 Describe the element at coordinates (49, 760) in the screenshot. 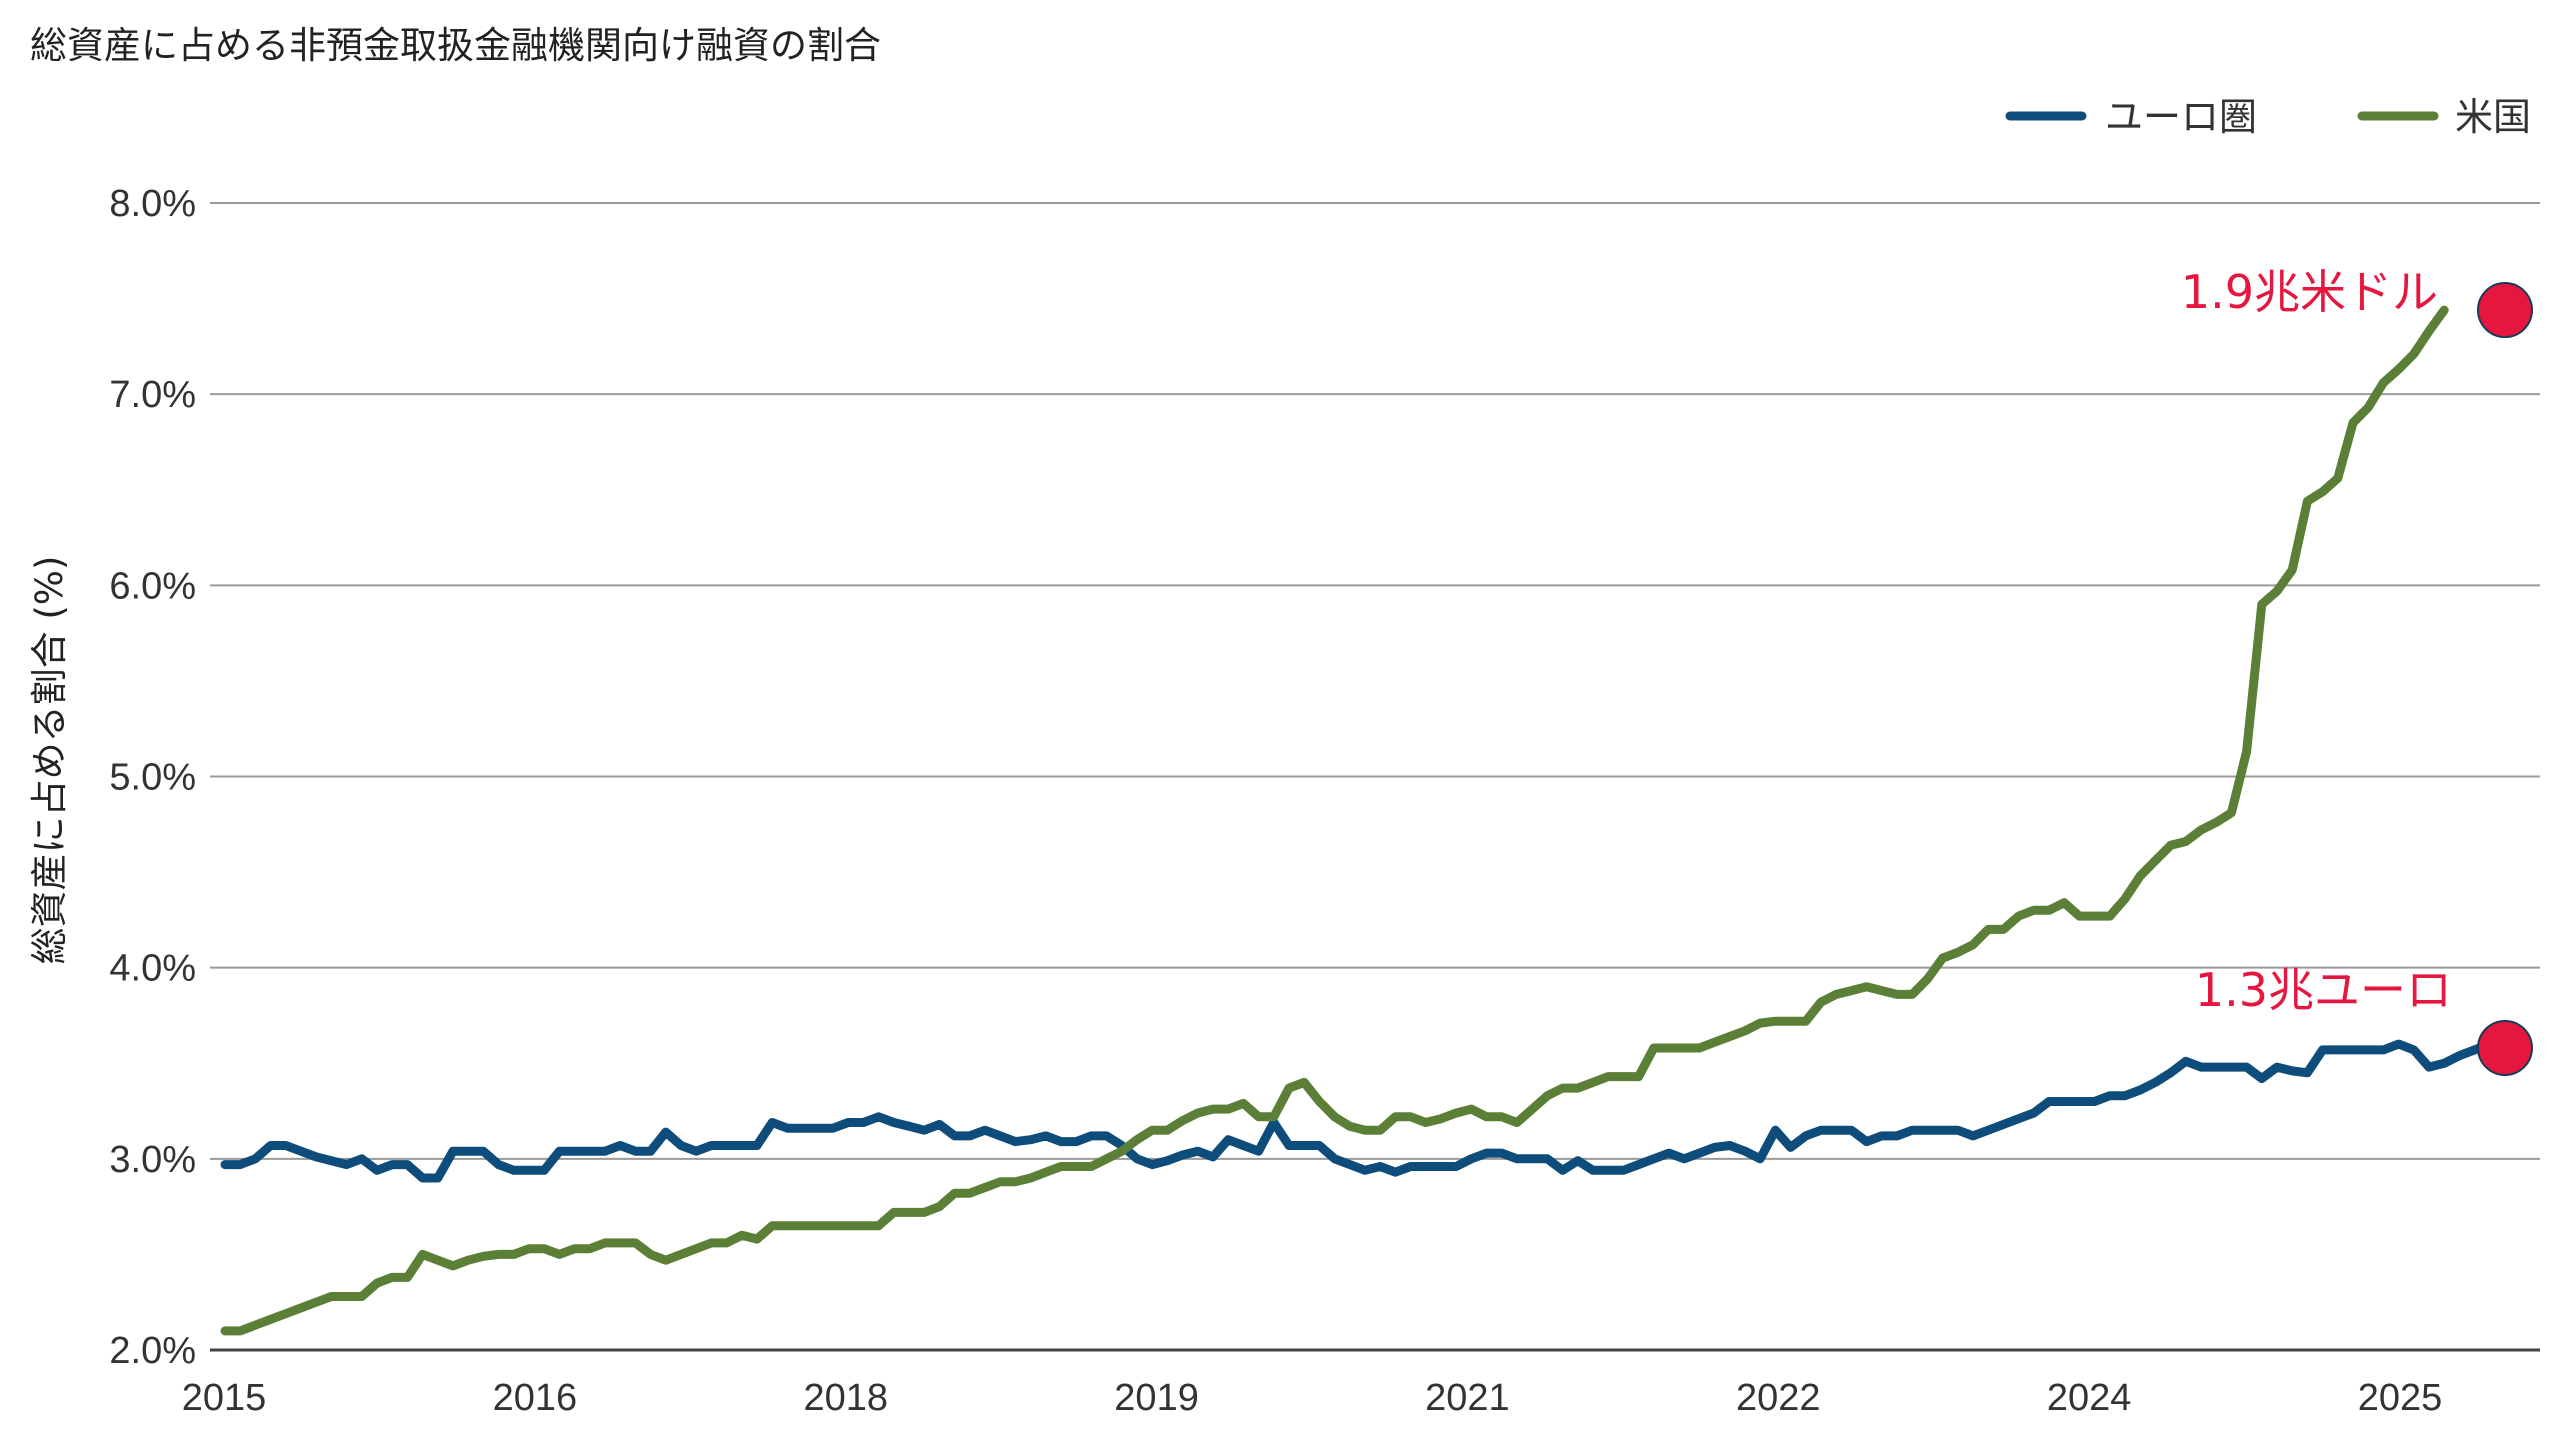

I see `y-axis-label: 総資産に占める割合 (%)` at that location.